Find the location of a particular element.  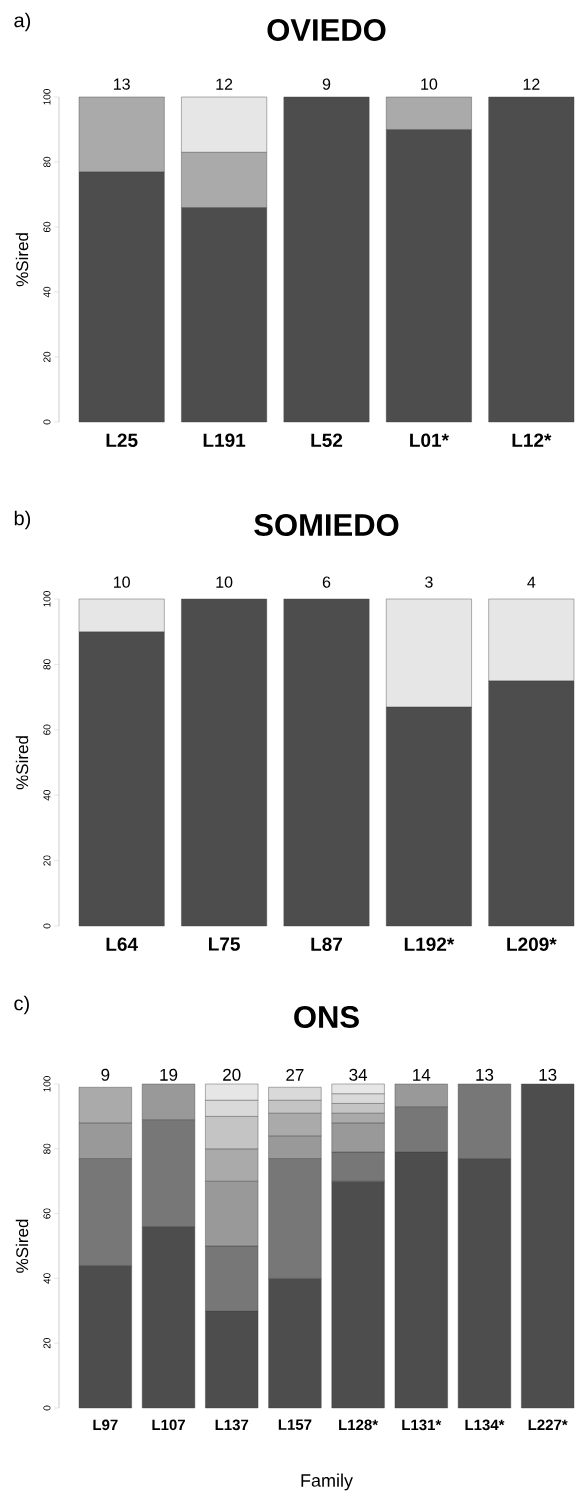

x-tick-label: L25 is located at coordinates (122, 440).